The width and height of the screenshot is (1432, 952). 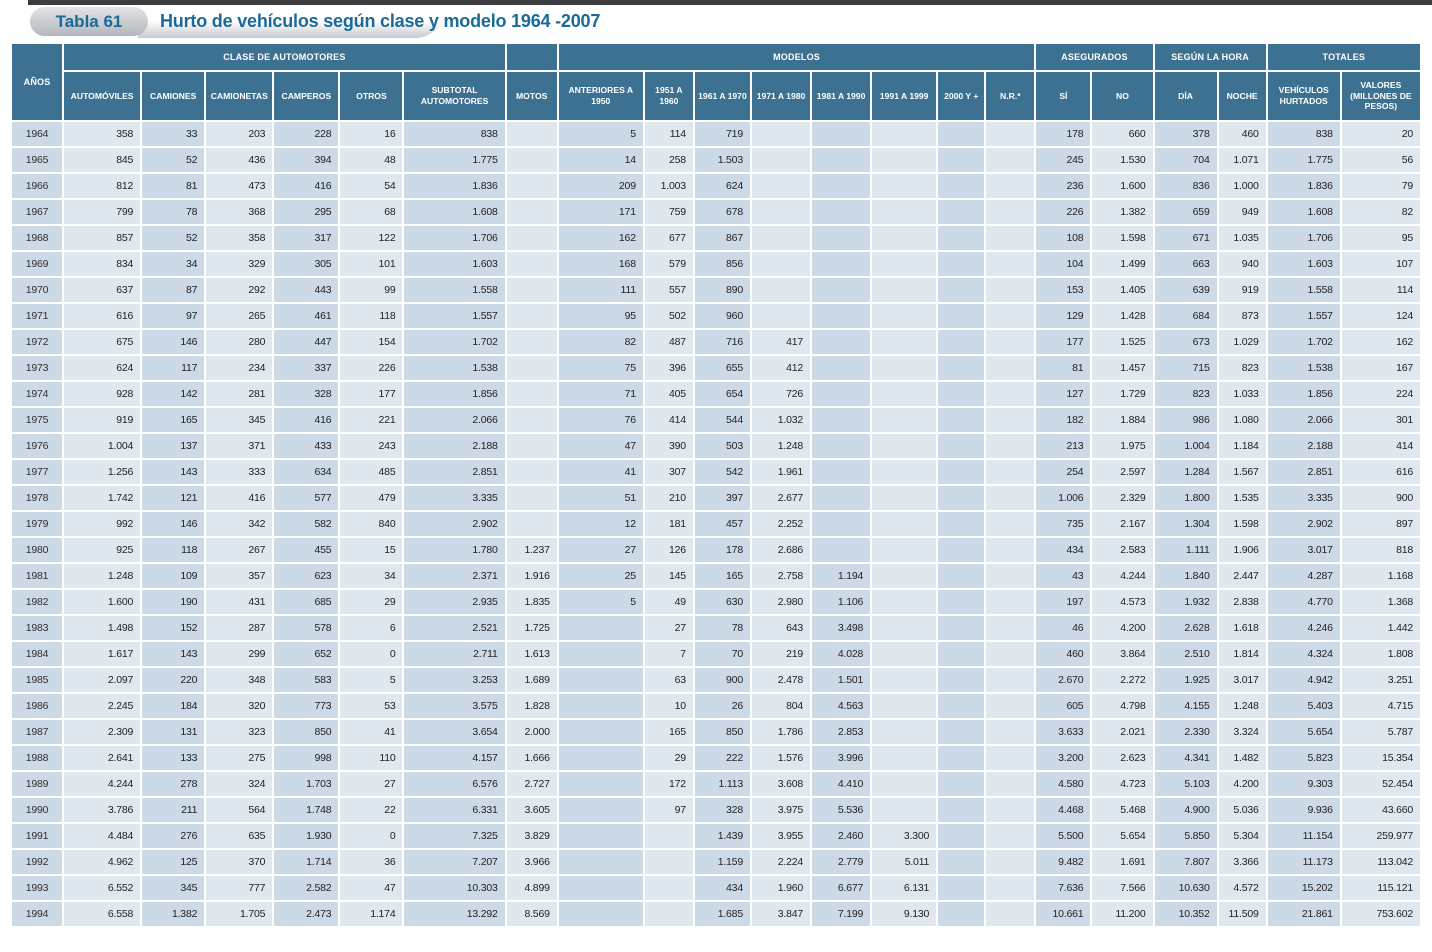 I want to click on column-header: VALORES (MILLONES DE PESOS), so click(x=1380, y=96).